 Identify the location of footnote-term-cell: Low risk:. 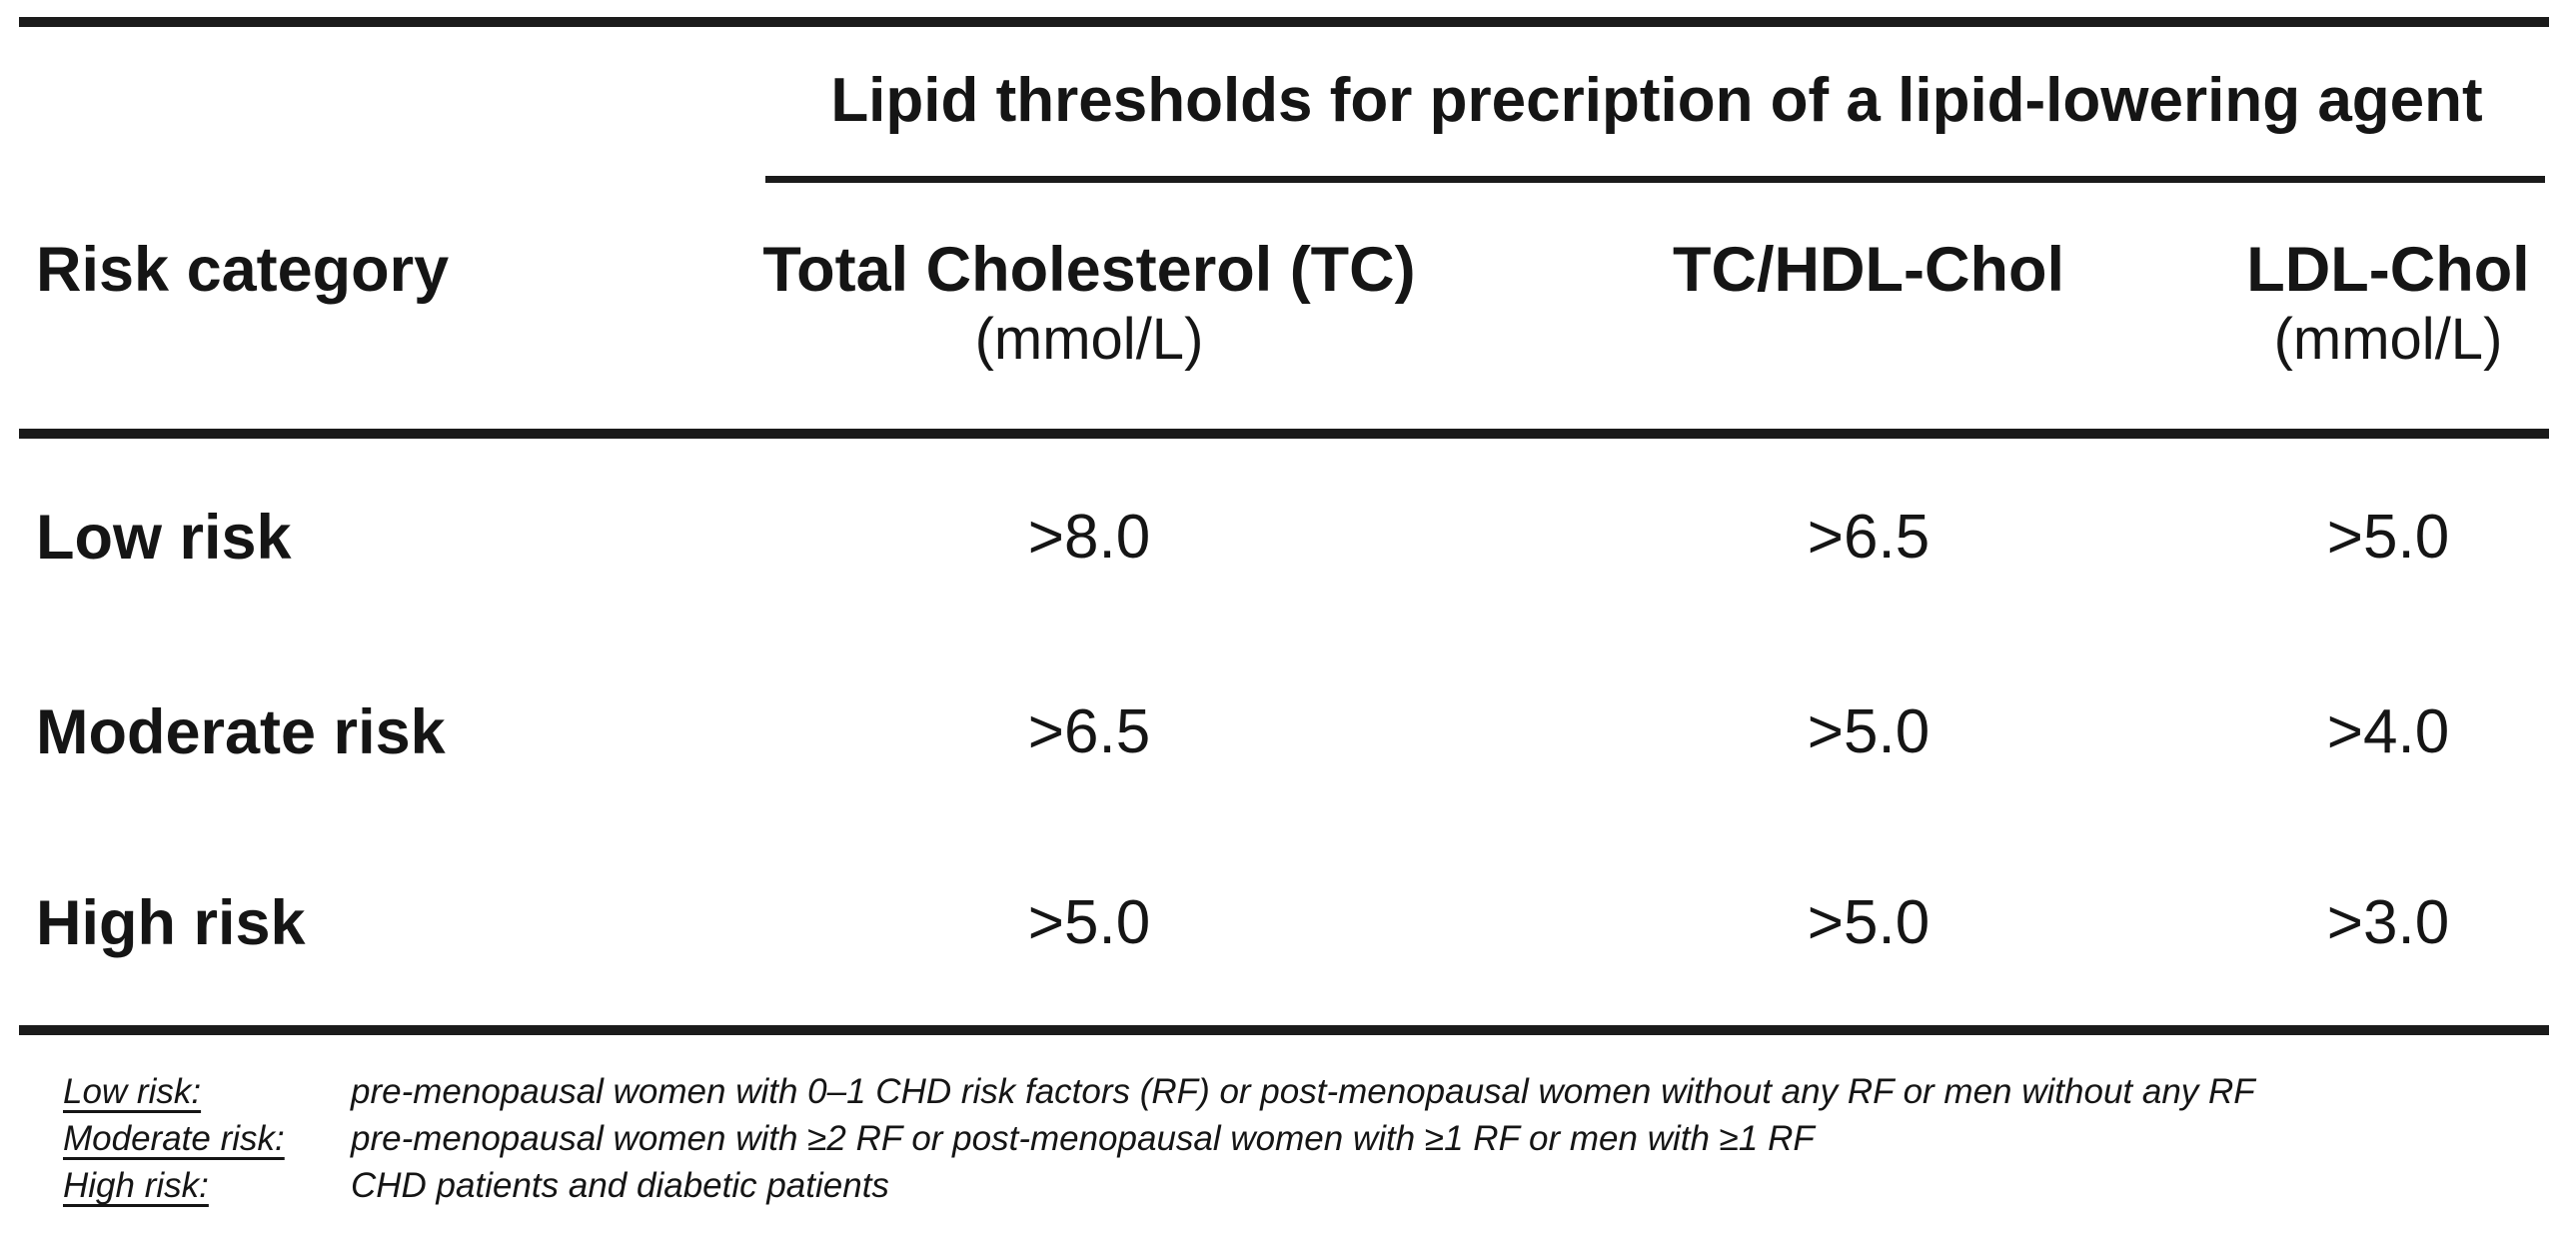
(207, 1092).